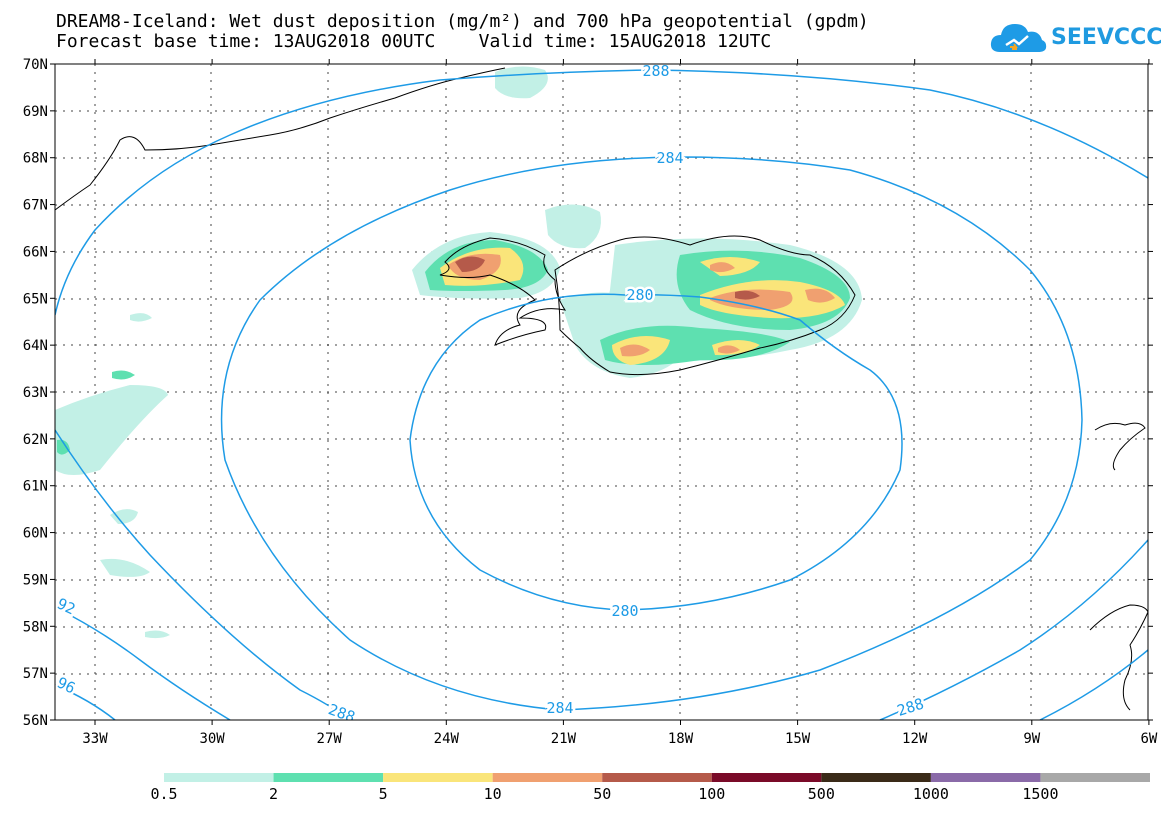 The height and width of the screenshot is (815, 1175). What do you see at coordinates (35, 346) in the screenshot?
I see `lat-label: 64N` at bounding box center [35, 346].